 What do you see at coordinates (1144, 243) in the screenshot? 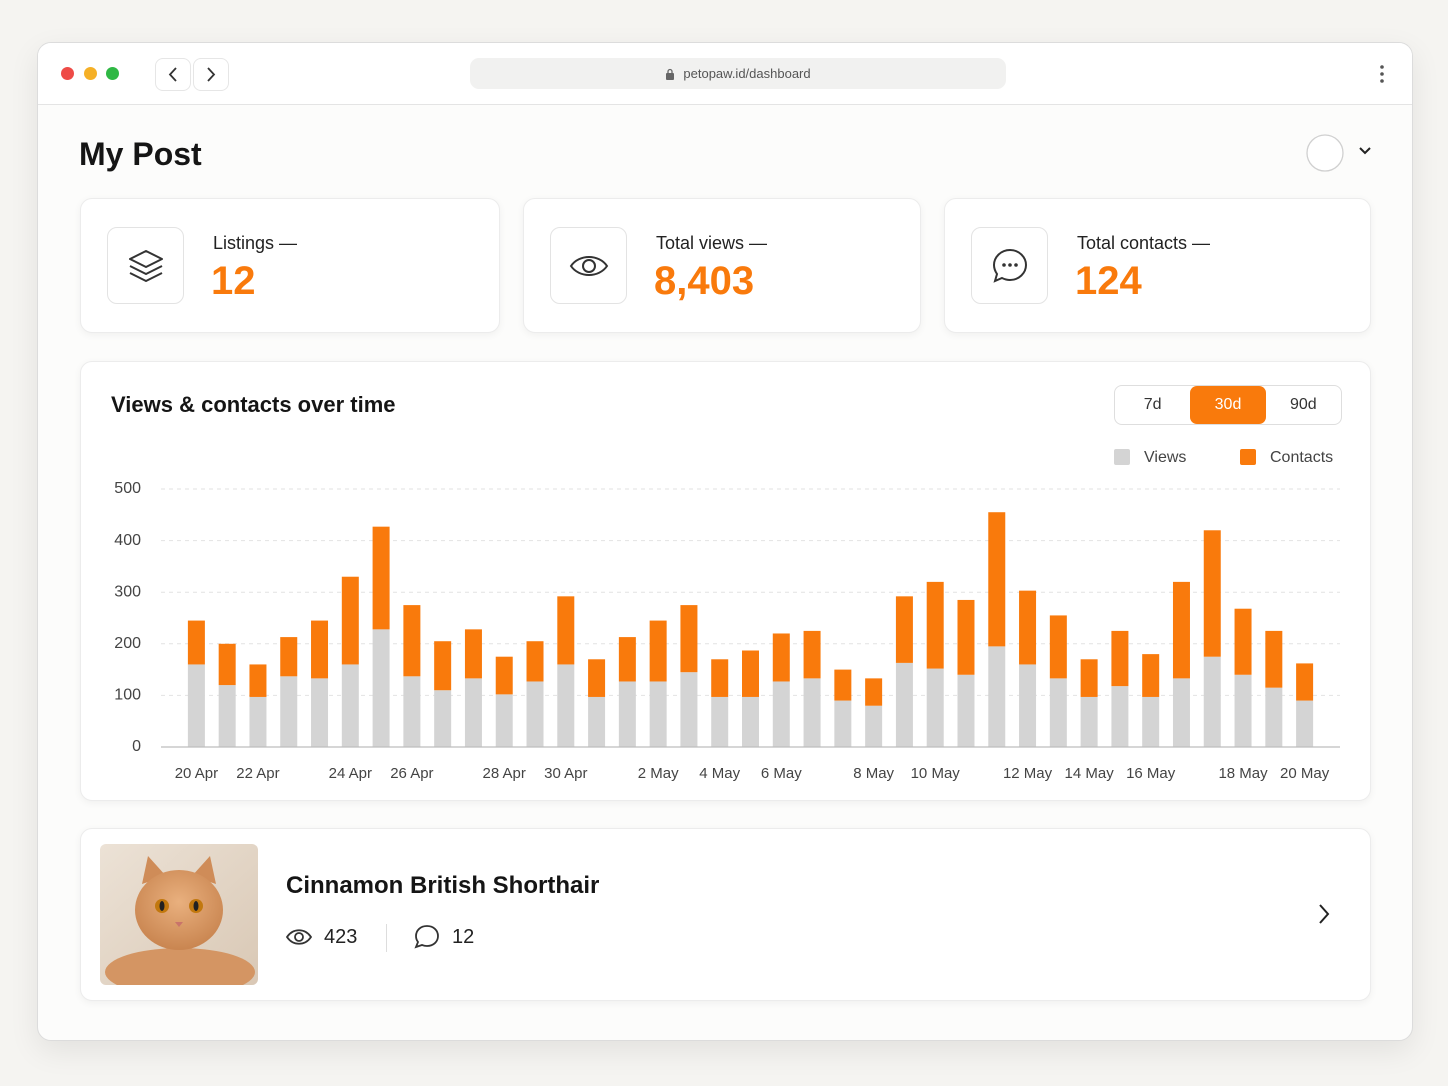
I see `stat-label: Total contacts —` at bounding box center [1144, 243].